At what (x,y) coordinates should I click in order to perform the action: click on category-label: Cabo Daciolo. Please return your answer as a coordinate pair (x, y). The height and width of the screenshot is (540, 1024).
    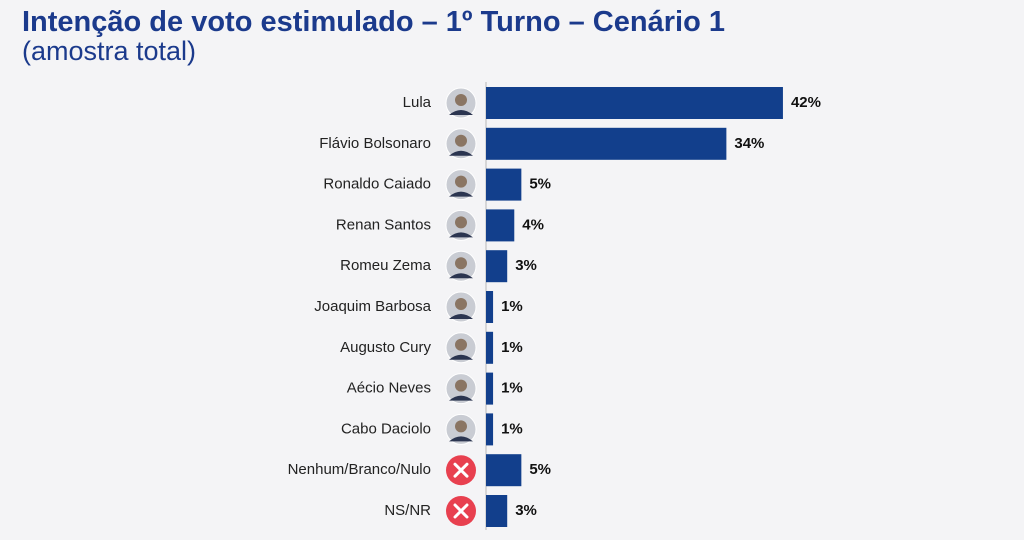
    Looking at the image, I should click on (386, 428).